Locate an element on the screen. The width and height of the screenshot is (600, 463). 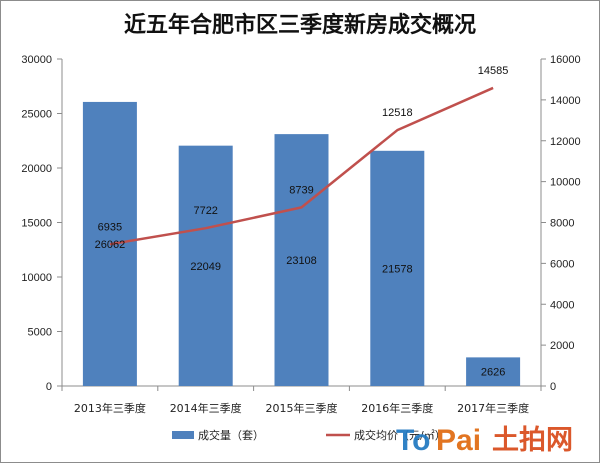
y-tick-label-left: 5000 is located at coordinates (40, 333).